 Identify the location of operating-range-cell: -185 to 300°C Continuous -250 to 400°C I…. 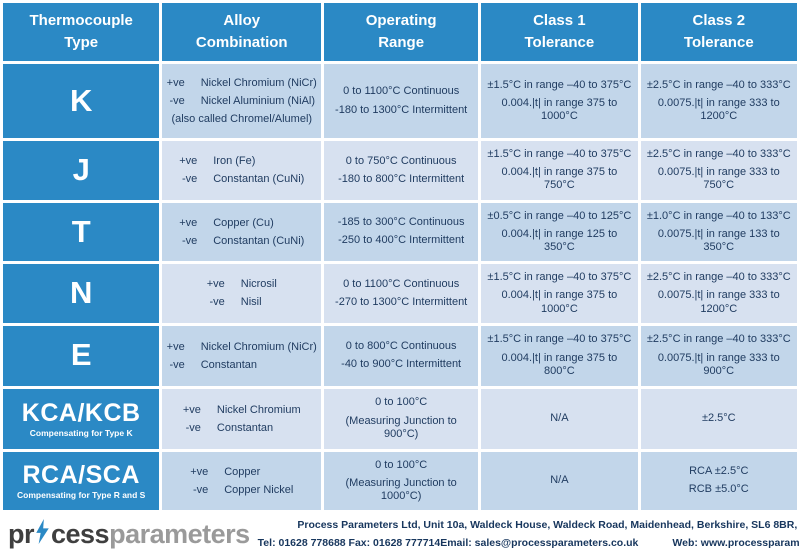
(401, 232).